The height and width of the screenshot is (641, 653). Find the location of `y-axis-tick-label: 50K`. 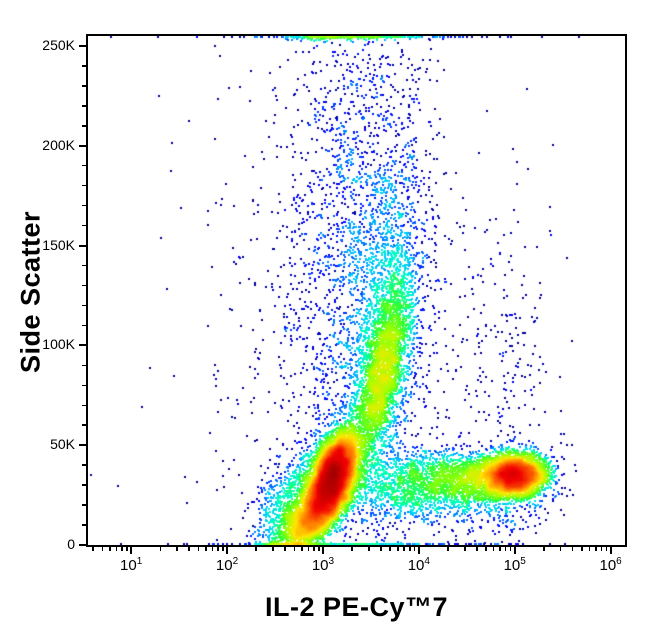

y-axis-tick-label: 50K is located at coordinates (62, 444).